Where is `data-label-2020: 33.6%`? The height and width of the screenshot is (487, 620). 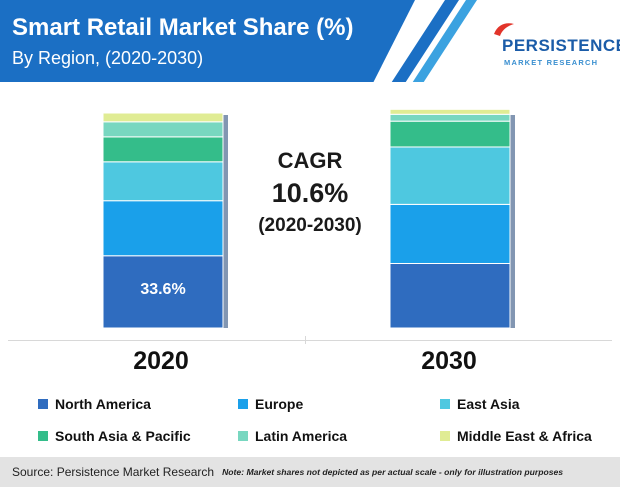 data-label-2020: 33.6% is located at coordinates (162, 289).